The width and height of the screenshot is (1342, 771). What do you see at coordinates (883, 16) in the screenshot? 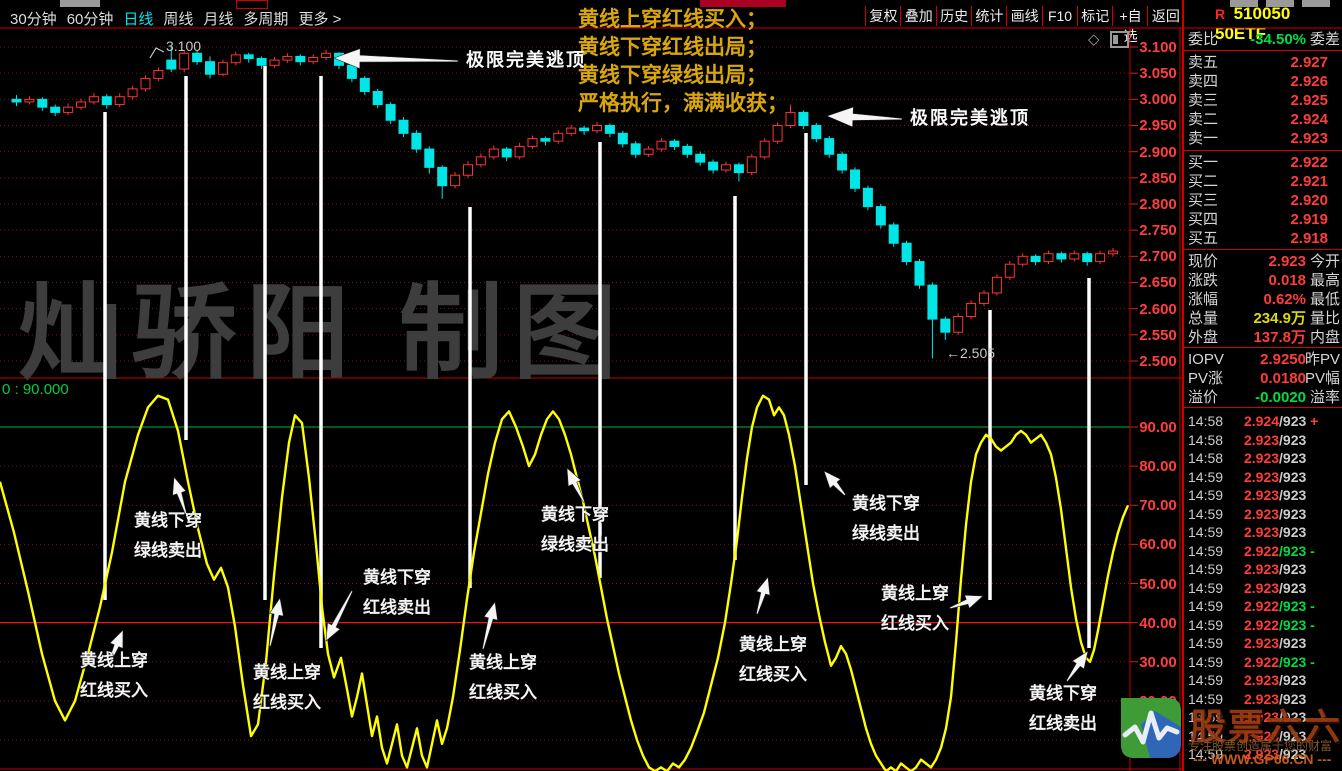
I see `tool-button-0: 复权` at bounding box center [883, 16].